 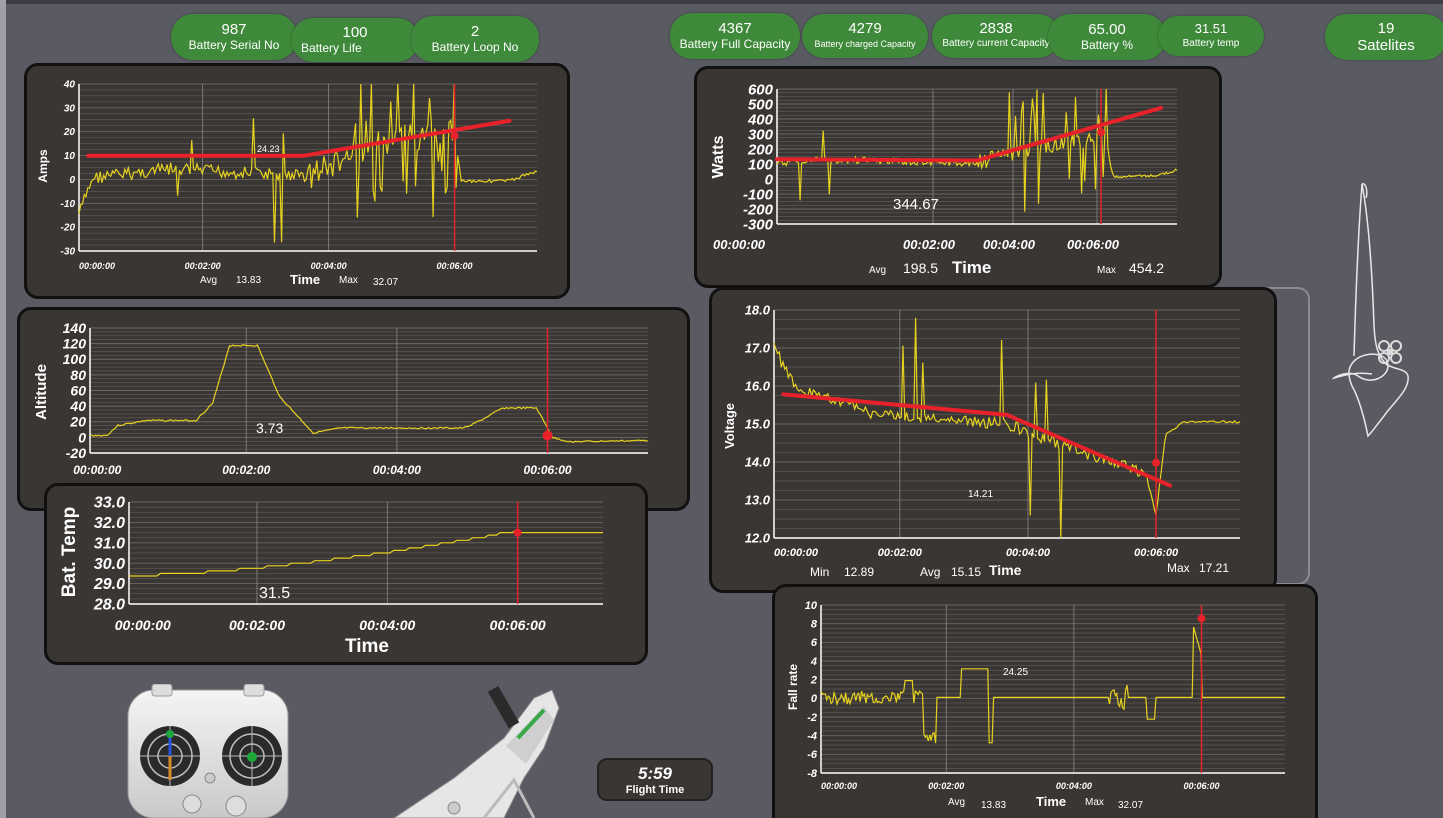 What do you see at coordinates (812, 737) in the screenshot?
I see `fallrate-ytick-label: -4` at bounding box center [812, 737].